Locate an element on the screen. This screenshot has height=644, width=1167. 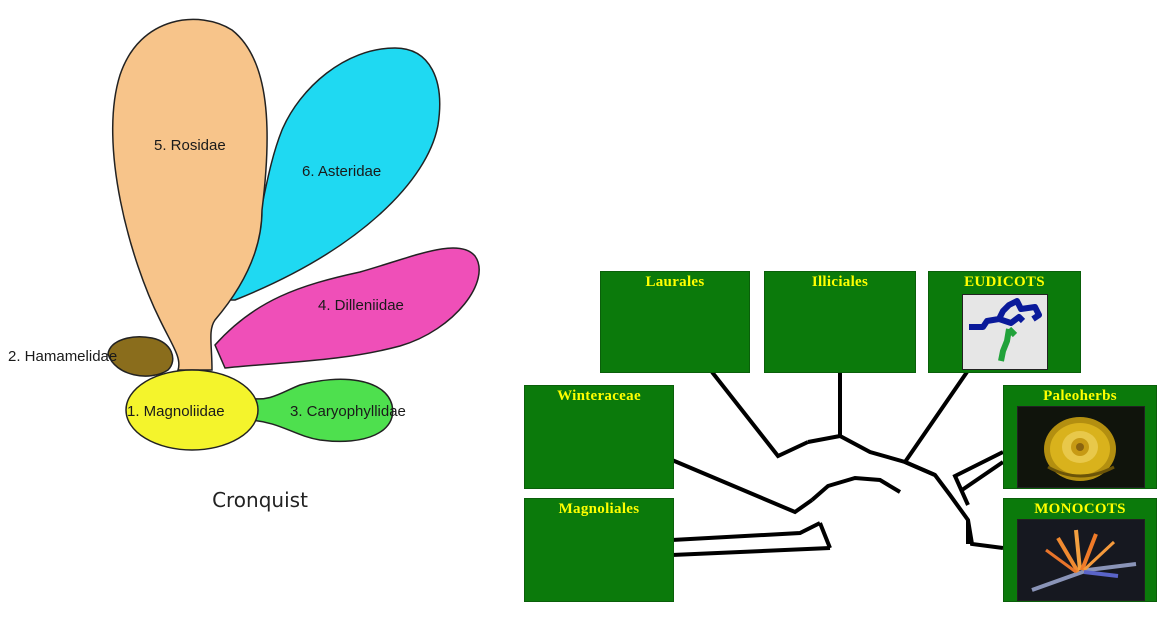
hamamelidae-blob is located at coordinates (140, 356).